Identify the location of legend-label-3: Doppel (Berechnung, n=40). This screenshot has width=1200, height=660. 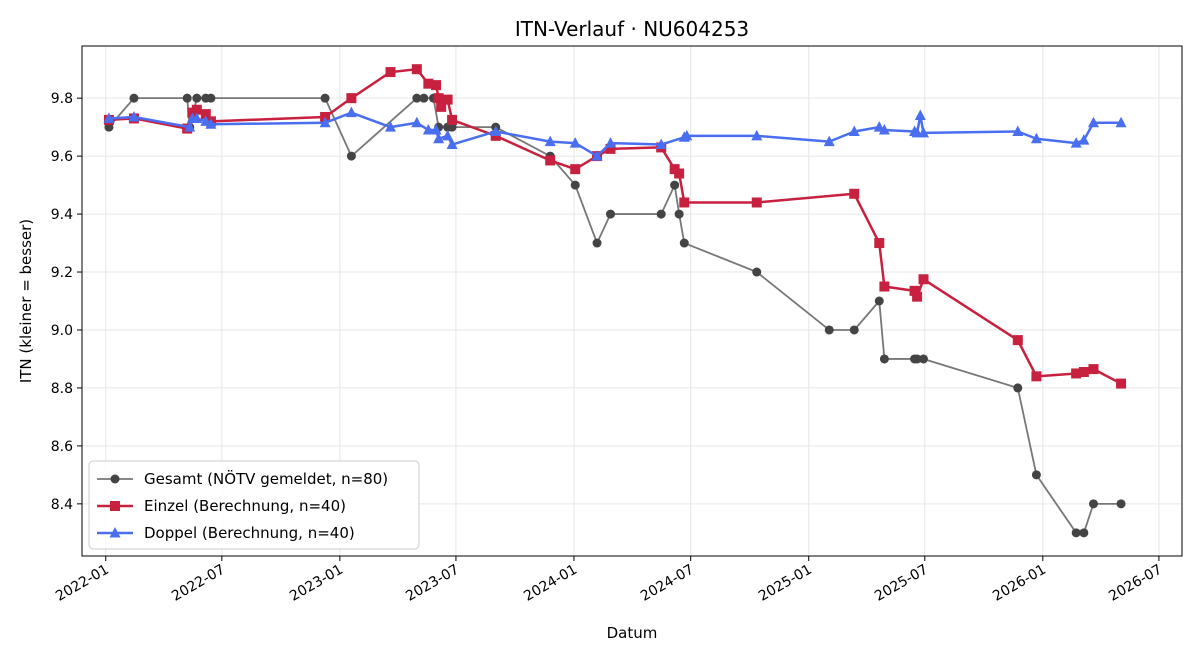
(249, 533).